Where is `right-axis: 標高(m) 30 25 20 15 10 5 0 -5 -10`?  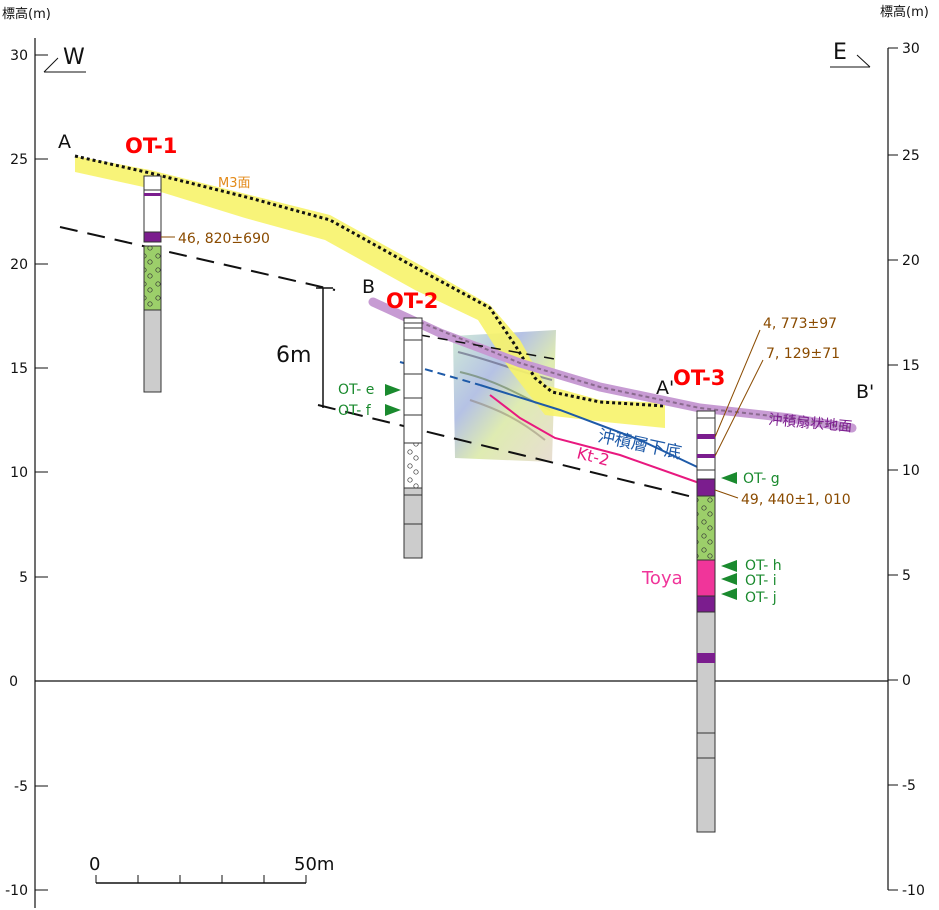 right-axis: 標高(m) 30 25 20 15 10 5 0 -5 -10 is located at coordinates (904, 451).